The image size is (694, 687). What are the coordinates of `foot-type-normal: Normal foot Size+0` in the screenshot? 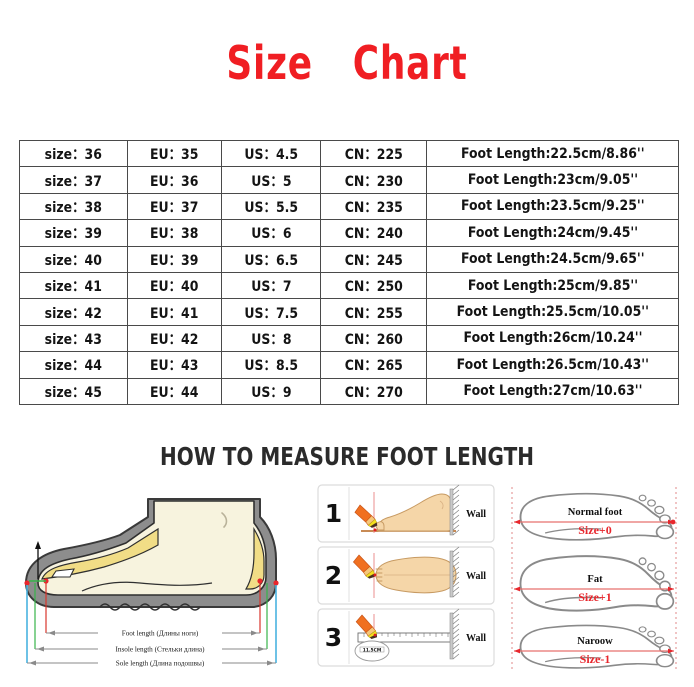 It's located at (595, 516).